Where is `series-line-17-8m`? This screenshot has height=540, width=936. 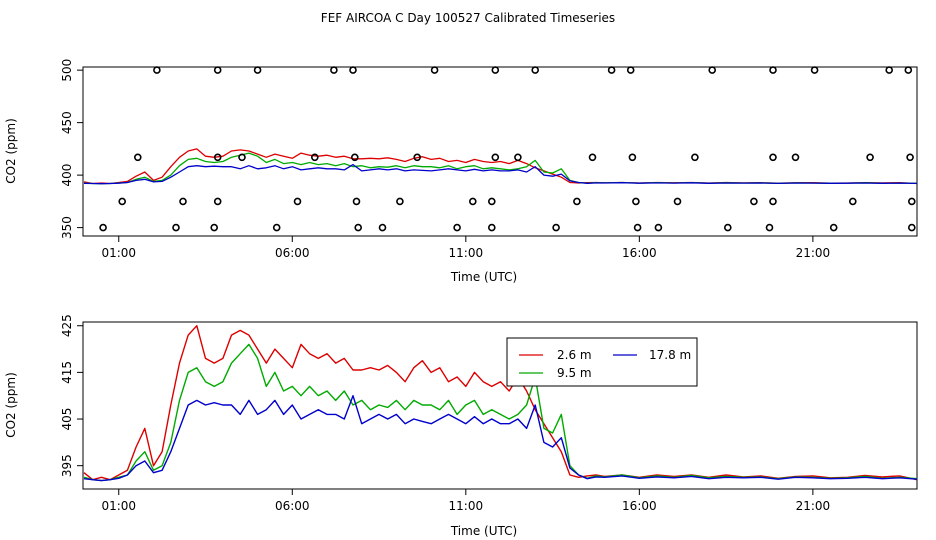
series-line-17-8m is located at coordinates (500, 438).